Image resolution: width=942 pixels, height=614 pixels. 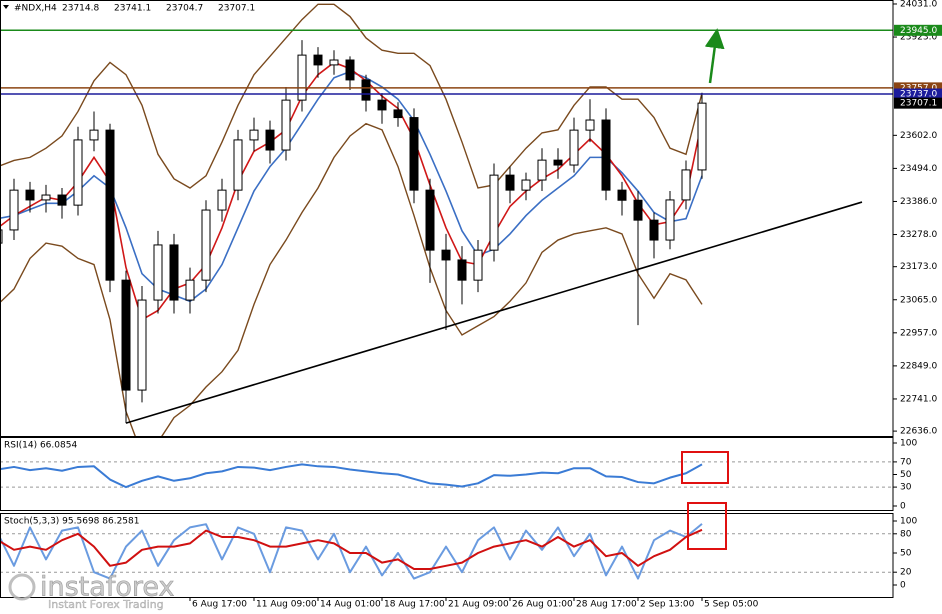 I want to click on level-label: 23737.0, so click(x=918, y=94).